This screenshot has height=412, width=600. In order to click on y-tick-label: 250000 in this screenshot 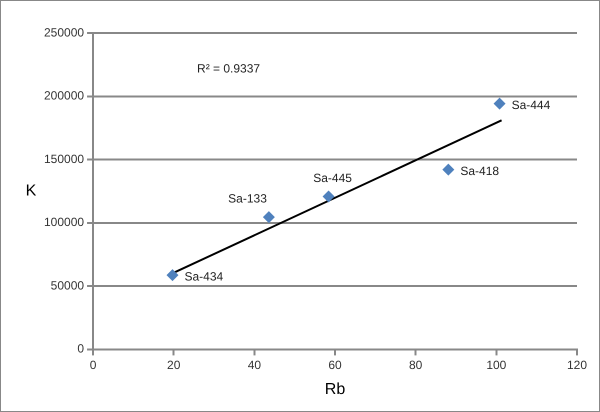, I will do `click(64, 32)`.